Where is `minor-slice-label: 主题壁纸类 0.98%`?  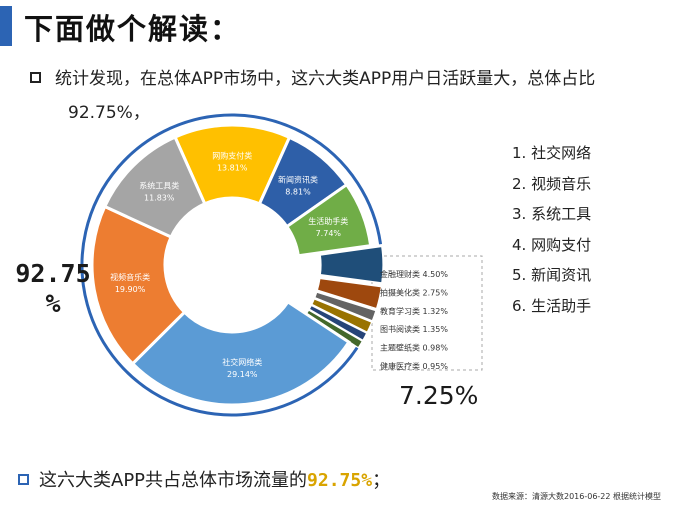
minor-slice-label: 主题壁纸类 0.98% is located at coordinates (414, 348).